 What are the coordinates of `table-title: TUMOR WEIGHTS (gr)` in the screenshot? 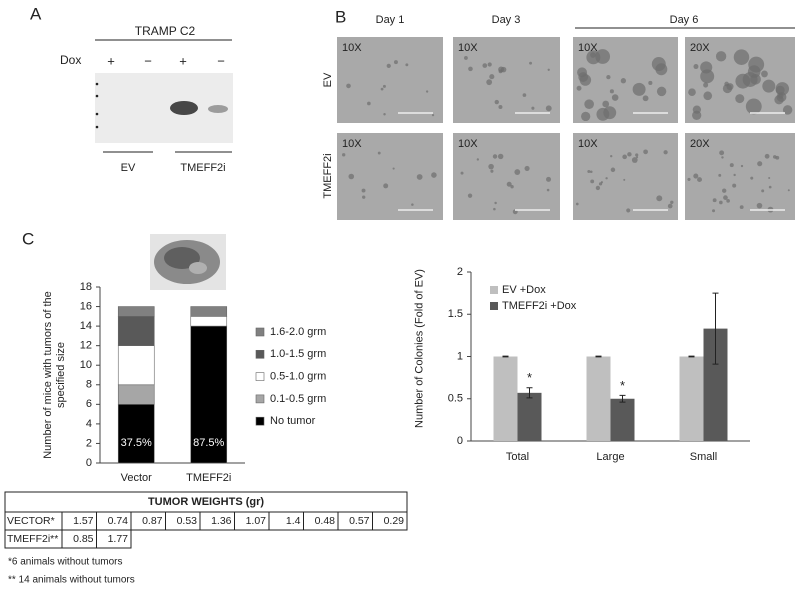 It's located at (206, 502).